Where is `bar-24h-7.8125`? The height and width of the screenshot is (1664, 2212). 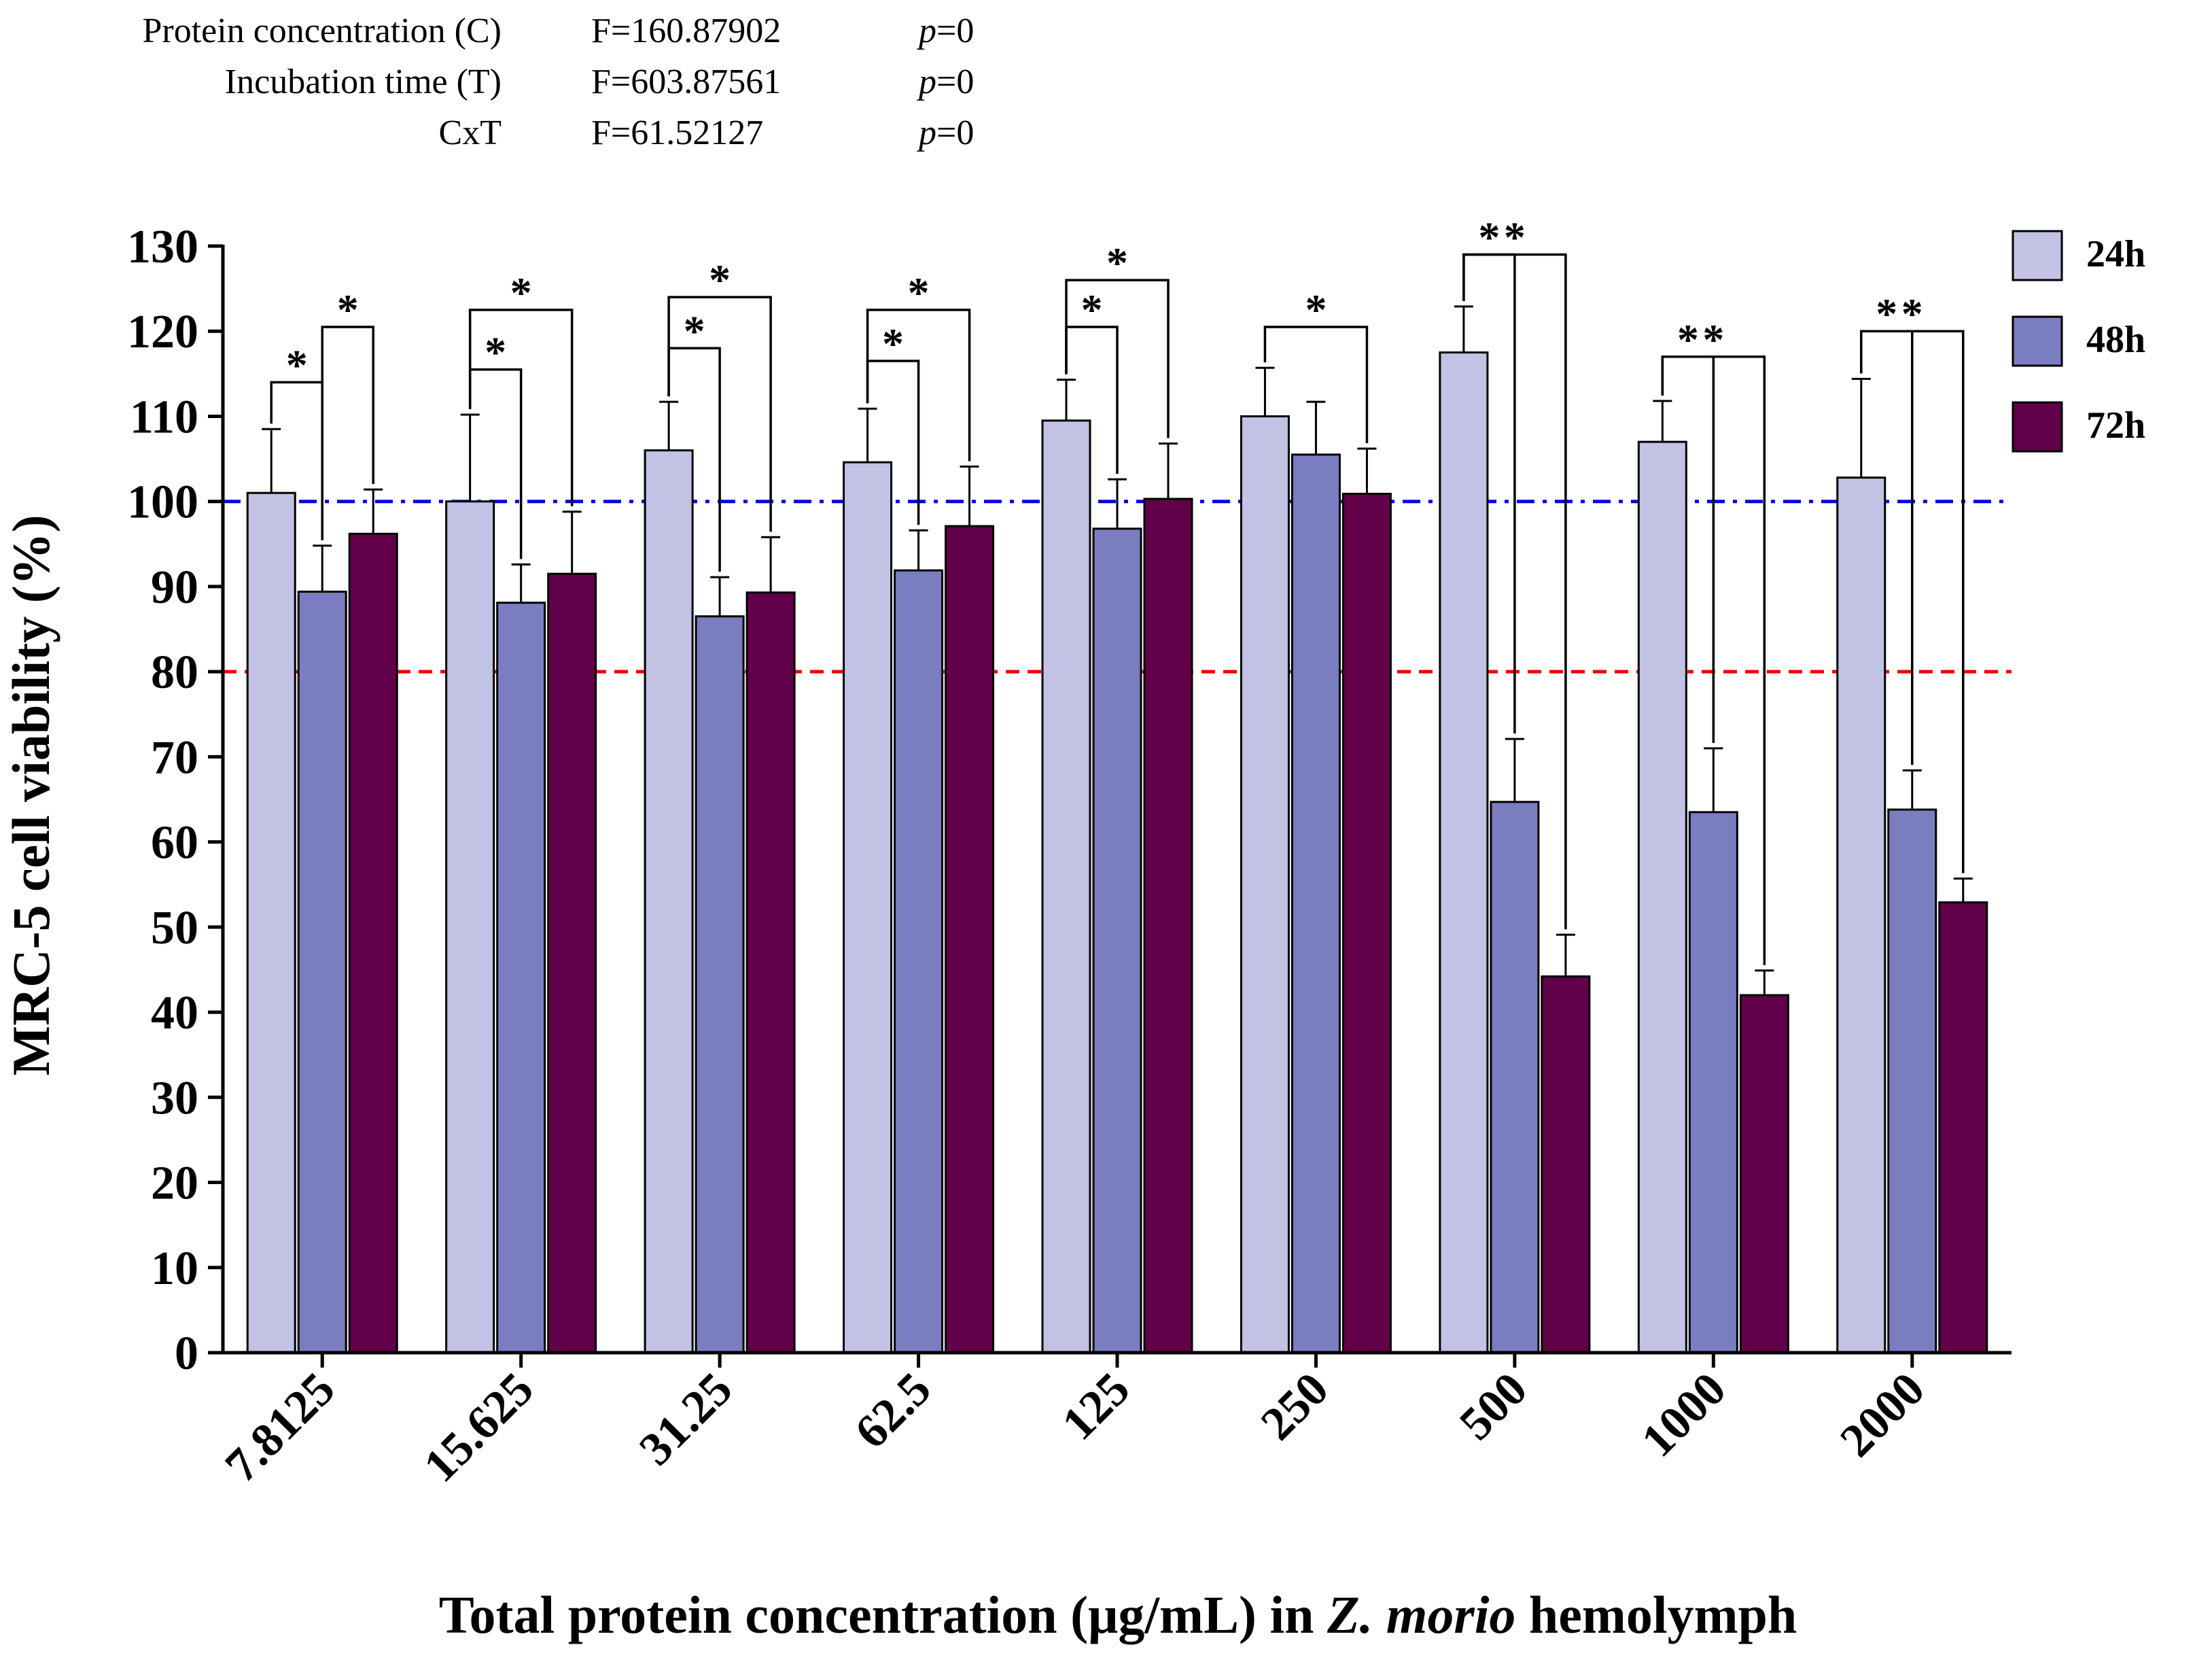
bar-24h-7.8125 is located at coordinates (271, 922).